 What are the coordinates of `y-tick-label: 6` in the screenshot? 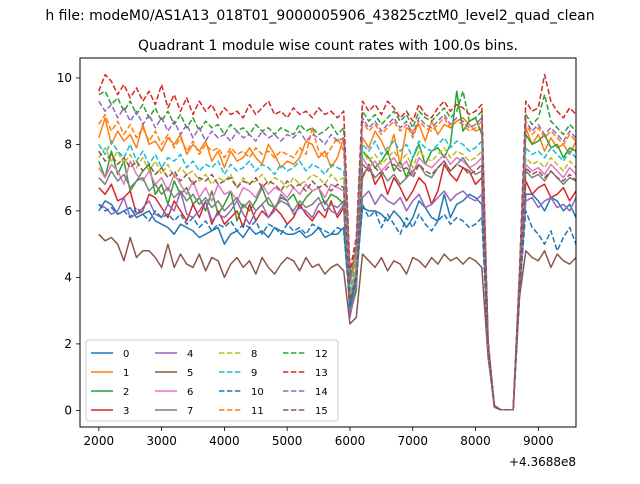 It's located at (68, 211).